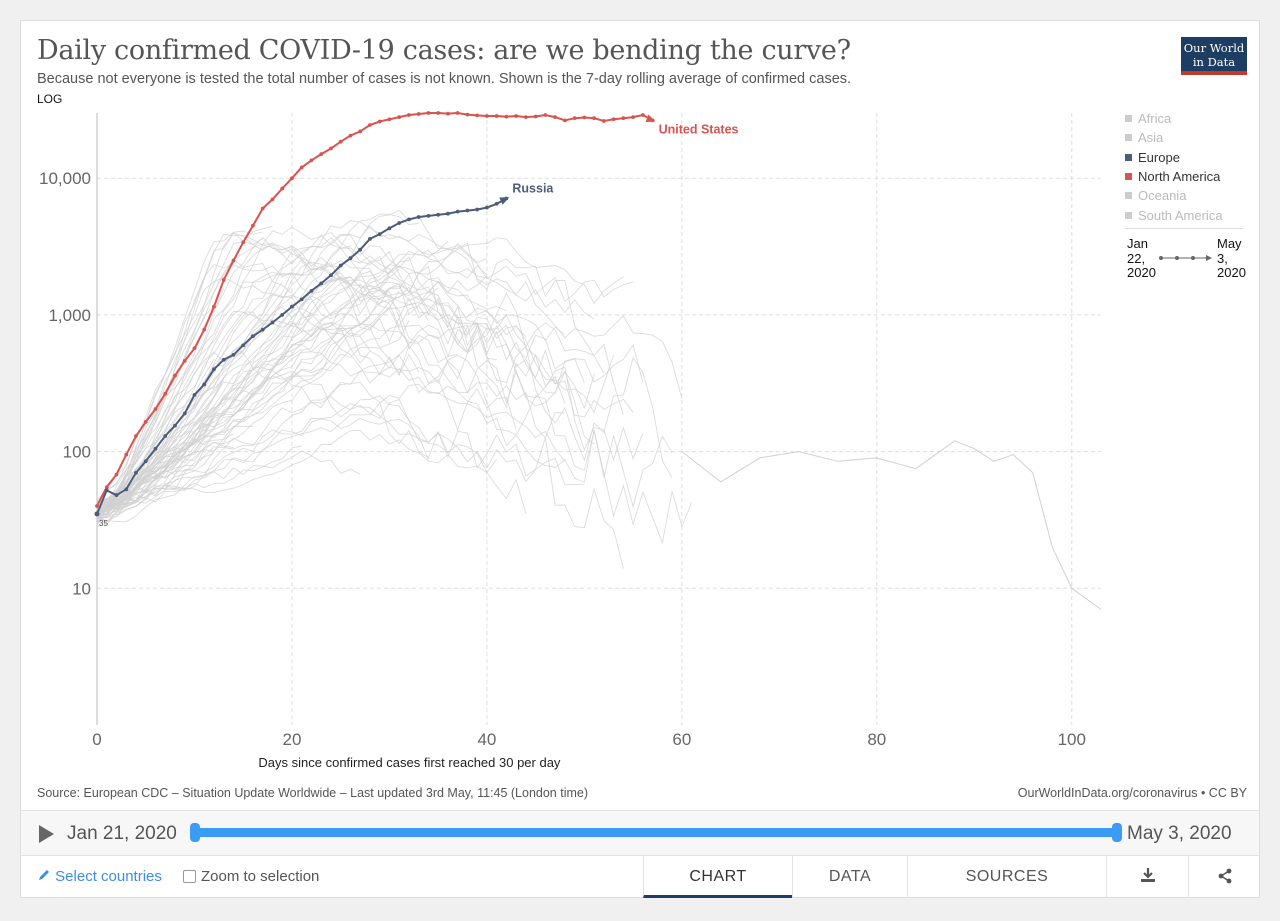 This screenshot has width=1280, height=921. Describe the element at coordinates (251, 876) in the screenshot. I see `zoom-to-selection-checkbox: Zoom to selection` at that location.